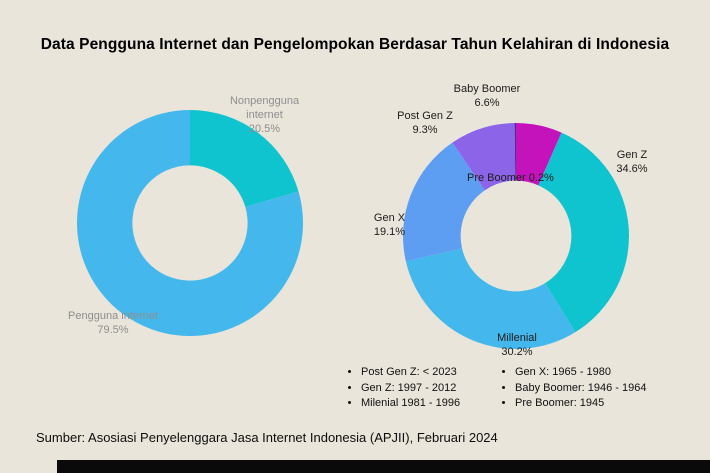 This screenshot has height=473, width=710. I want to click on legend-item-pre-boomer: Pre Boomer: 1945, so click(580, 403).